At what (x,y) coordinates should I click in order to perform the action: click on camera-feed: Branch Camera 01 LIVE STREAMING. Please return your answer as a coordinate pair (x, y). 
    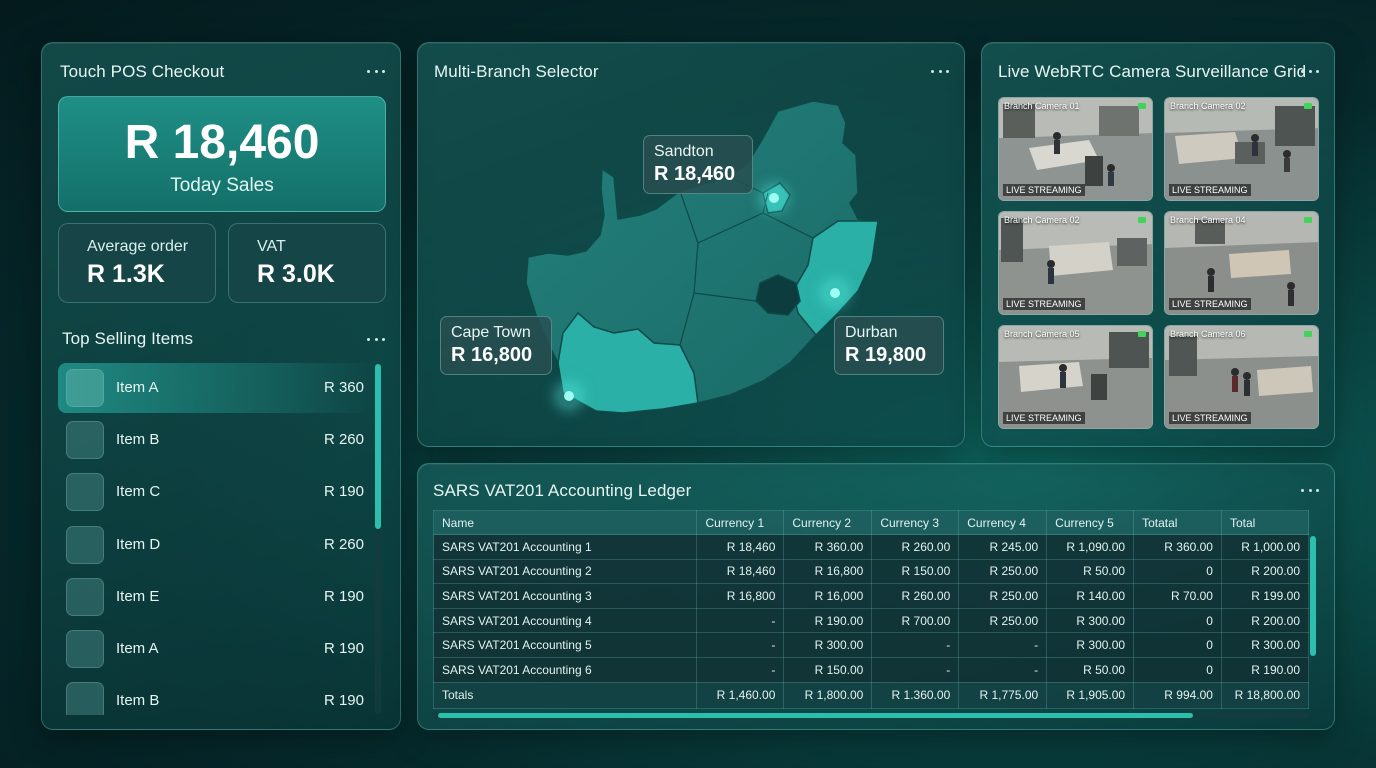
    Looking at the image, I should click on (1075, 149).